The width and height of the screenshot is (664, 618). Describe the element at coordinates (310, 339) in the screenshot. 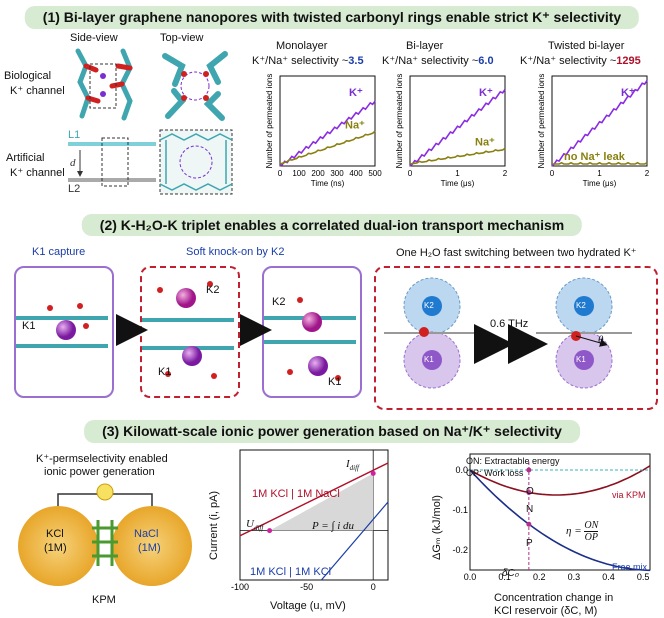

I see `panel3-layers` at that location.